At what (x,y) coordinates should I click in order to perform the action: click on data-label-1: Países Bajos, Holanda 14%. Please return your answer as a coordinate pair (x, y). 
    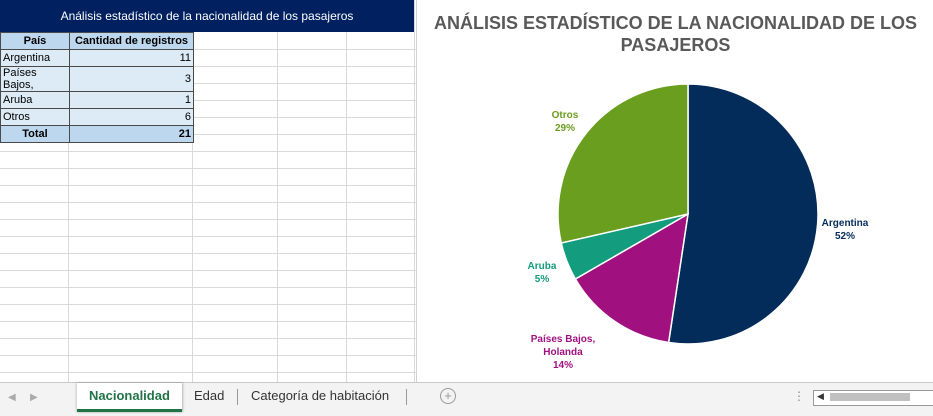
    Looking at the image, I should click on (563, 352).